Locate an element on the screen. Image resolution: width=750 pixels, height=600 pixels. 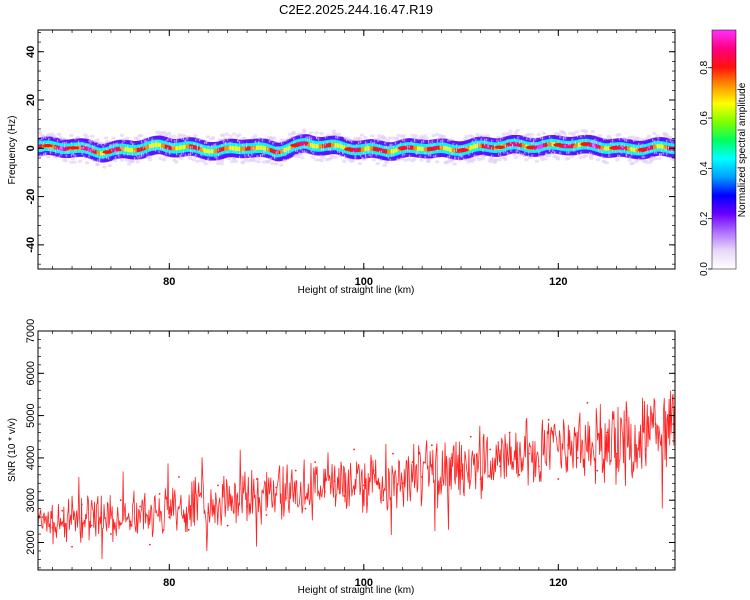
spectrogram-y-axis-label: Frequency (Hz) is located at coordinates (12, 150).